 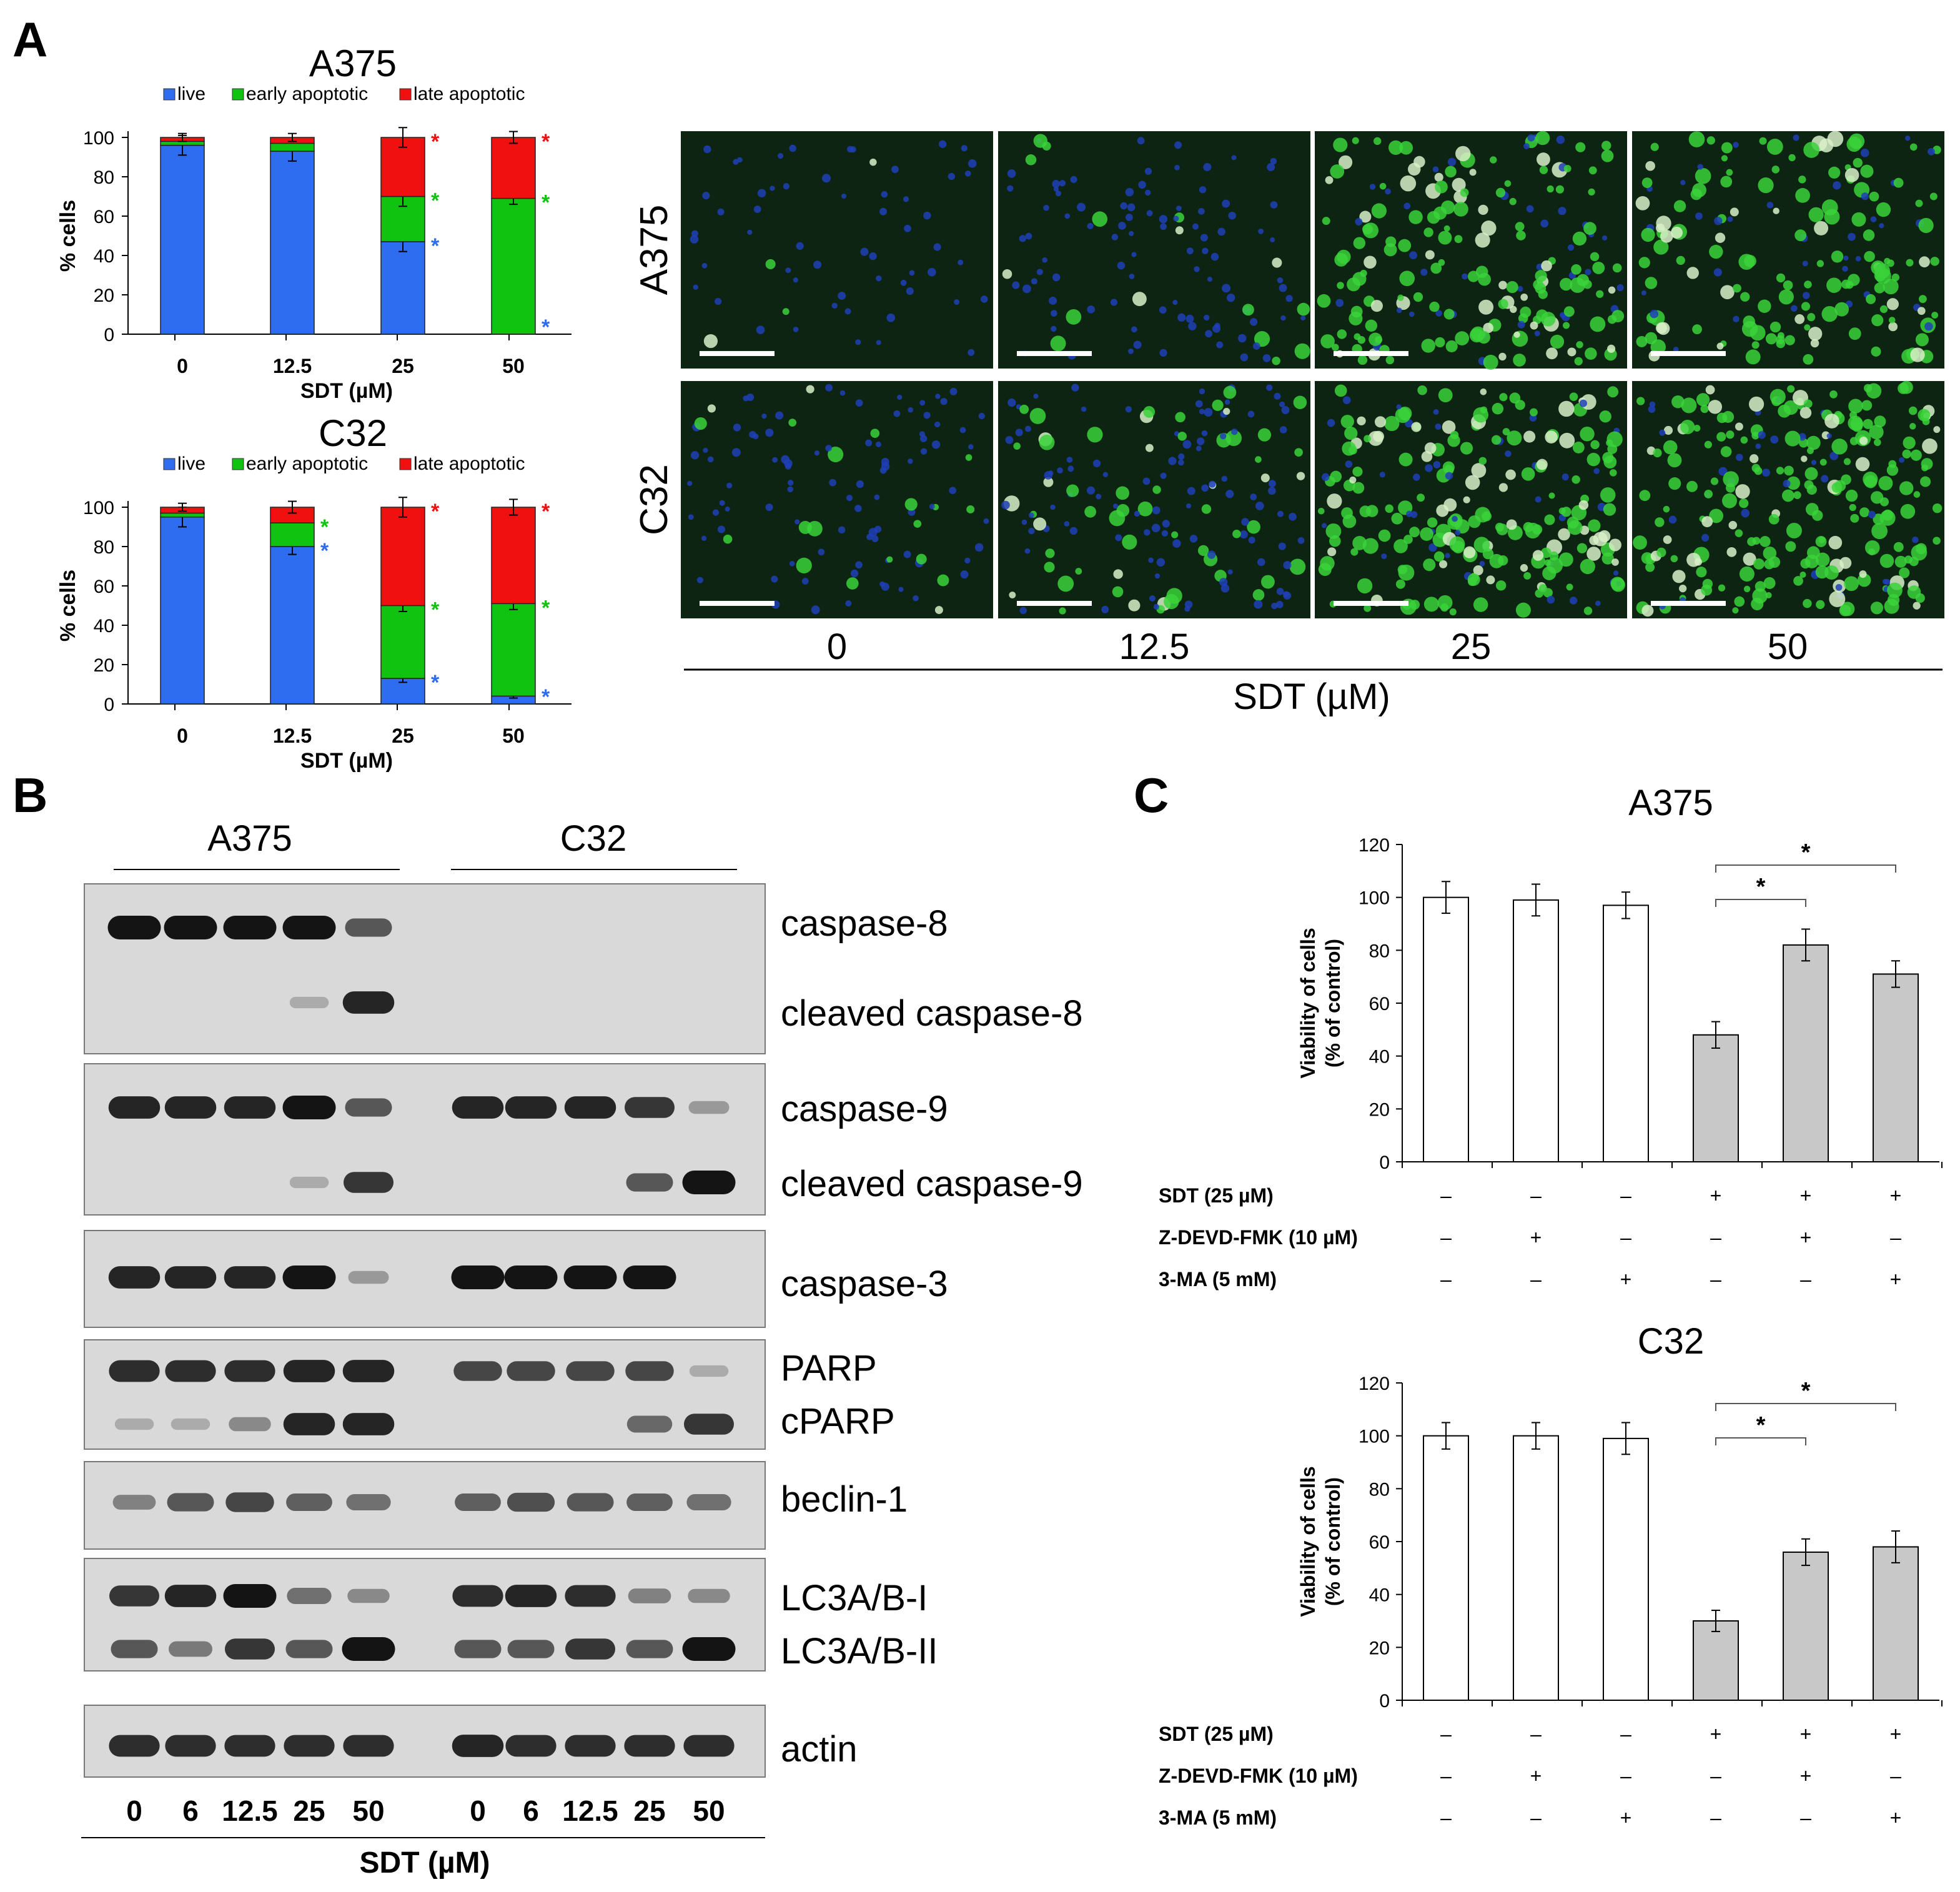 What do you see at coordinates (864, 923) in the screenshot?
I see `blot-protein-label: caspase-8` at bounding box center [864, 923].